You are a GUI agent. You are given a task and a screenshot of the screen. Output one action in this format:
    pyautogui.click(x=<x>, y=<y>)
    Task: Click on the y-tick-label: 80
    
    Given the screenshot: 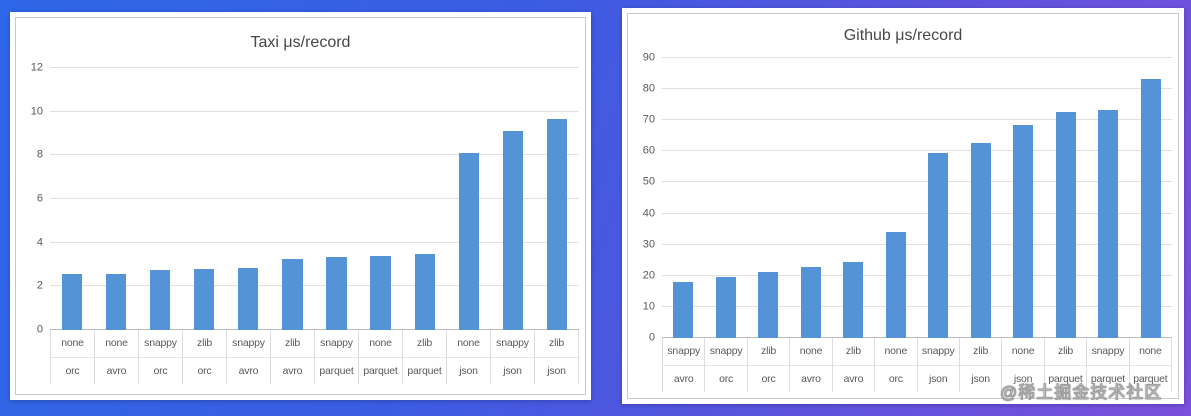 What is the action you would take?
    pyautogui.click(x=648, y=88)
    